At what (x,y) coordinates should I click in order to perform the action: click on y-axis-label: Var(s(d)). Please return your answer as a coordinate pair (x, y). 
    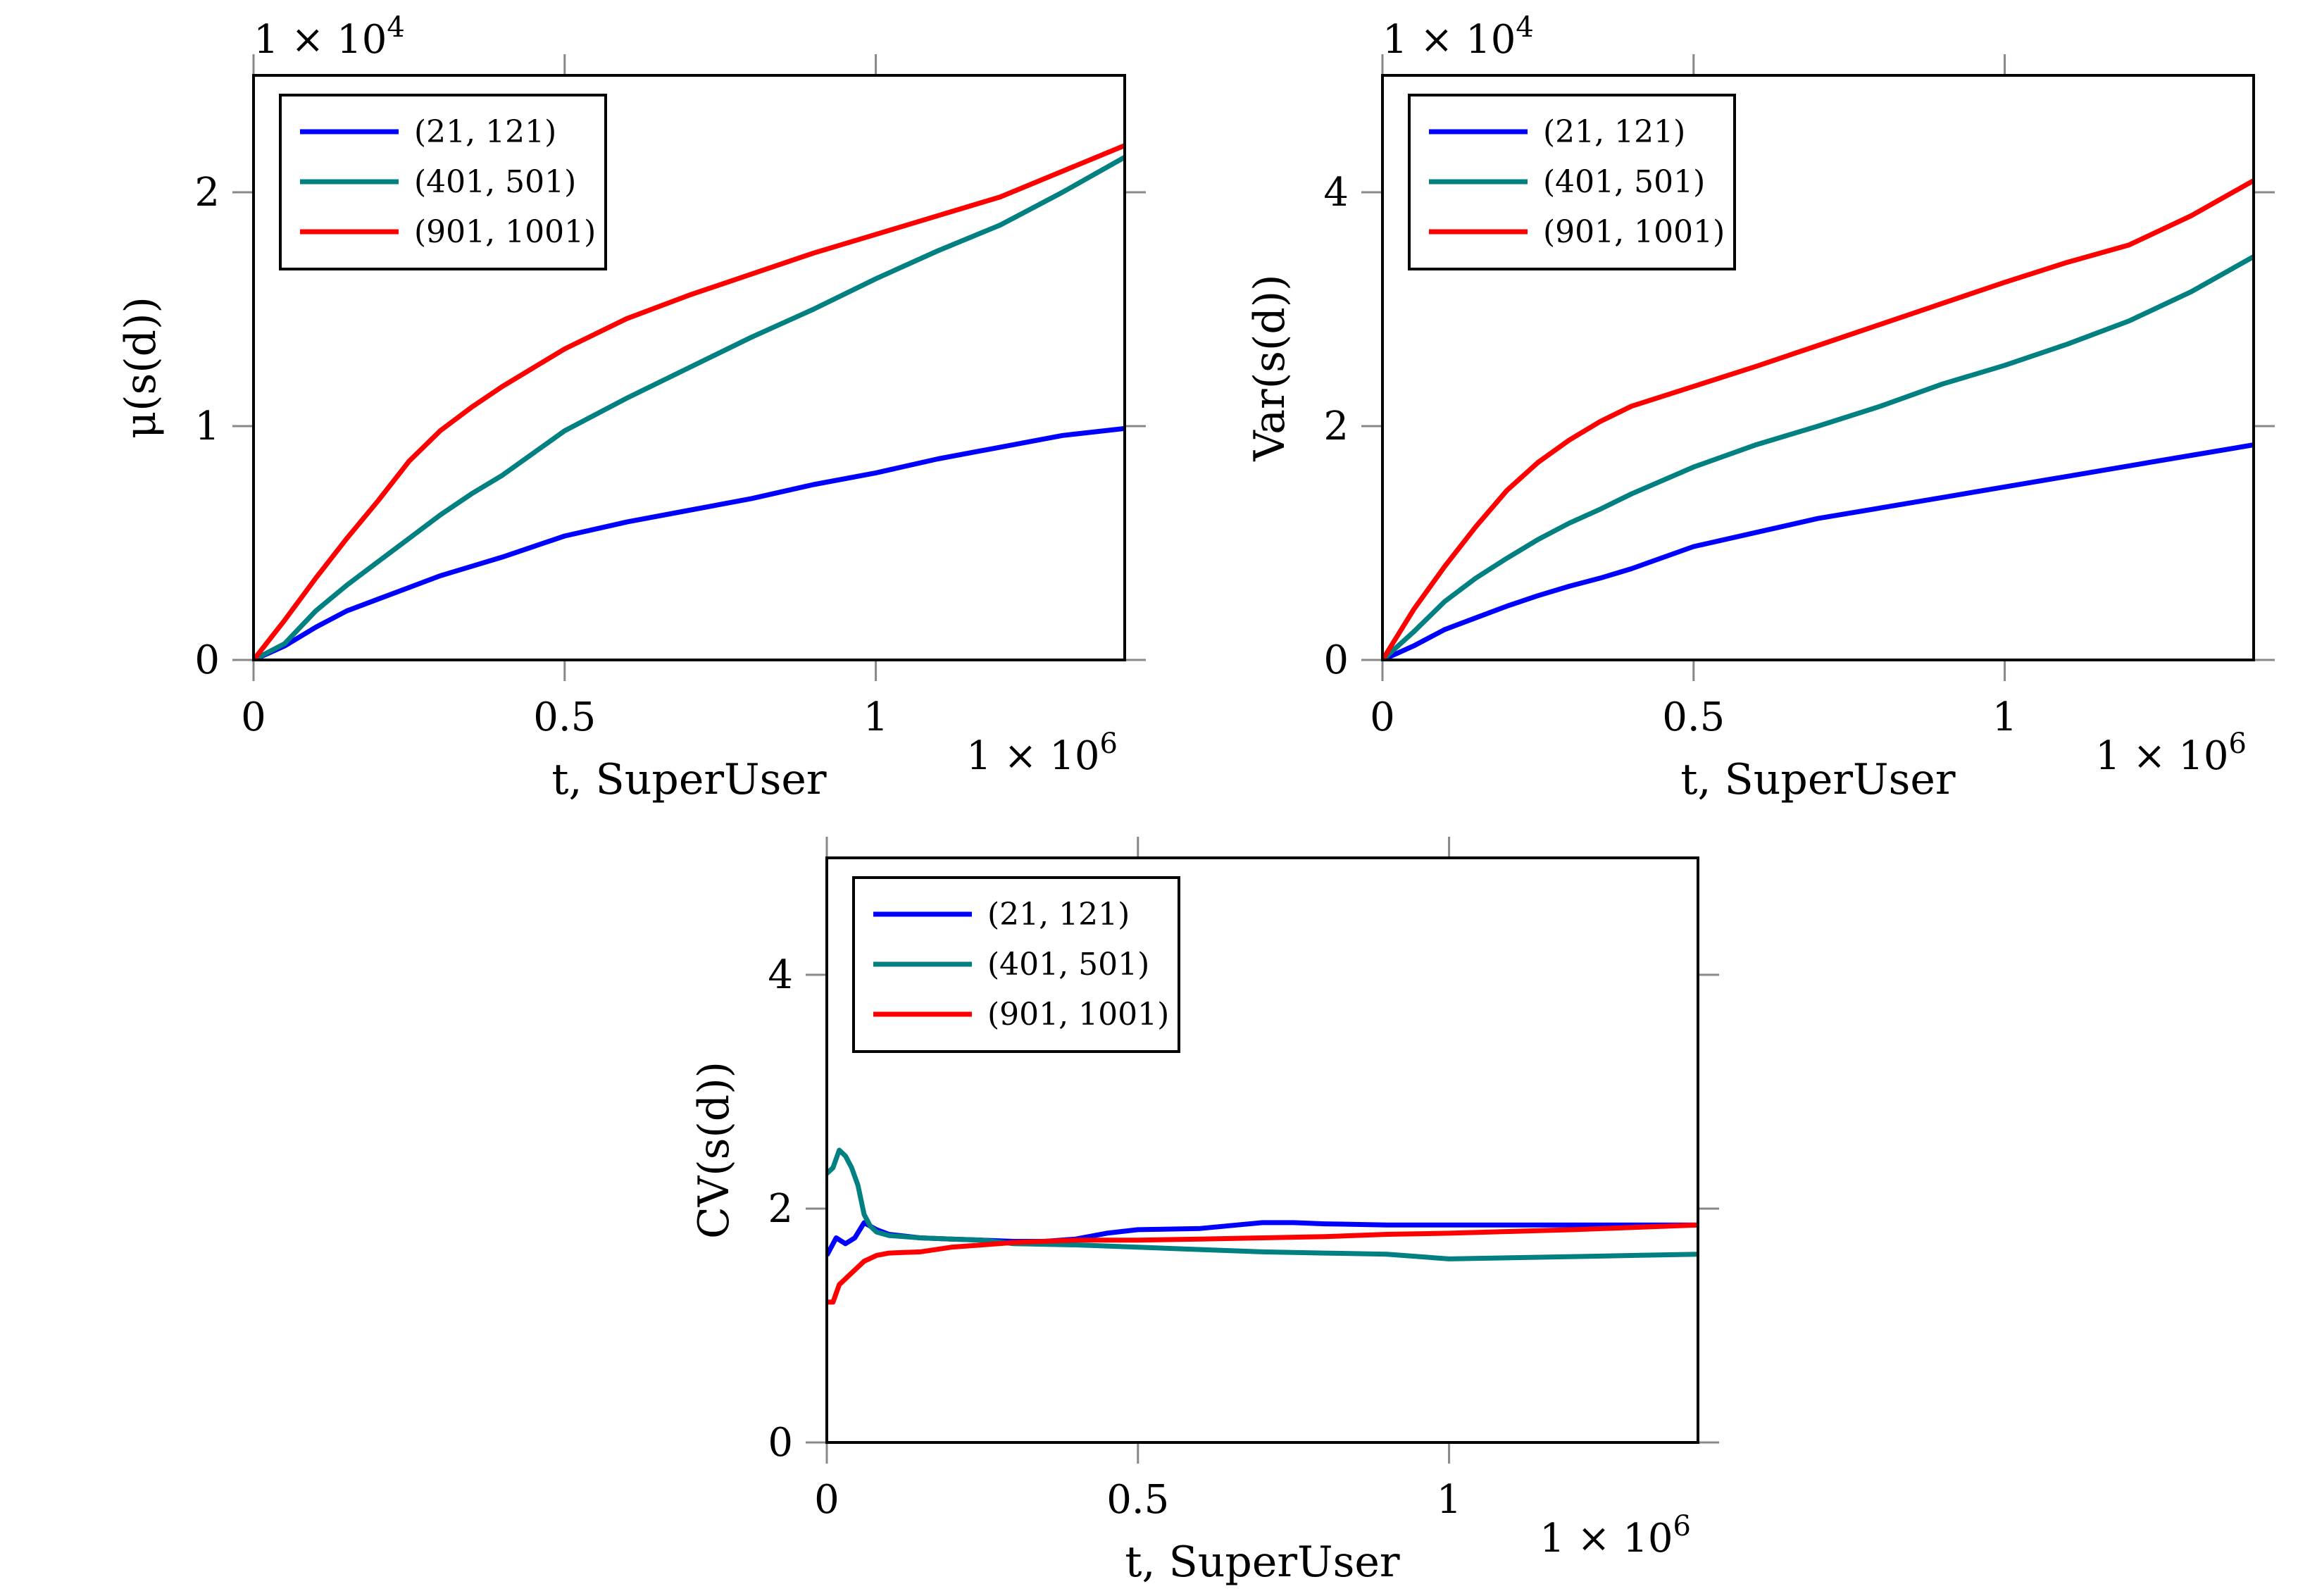
    Looking at the image, I should click on (1269, 367).